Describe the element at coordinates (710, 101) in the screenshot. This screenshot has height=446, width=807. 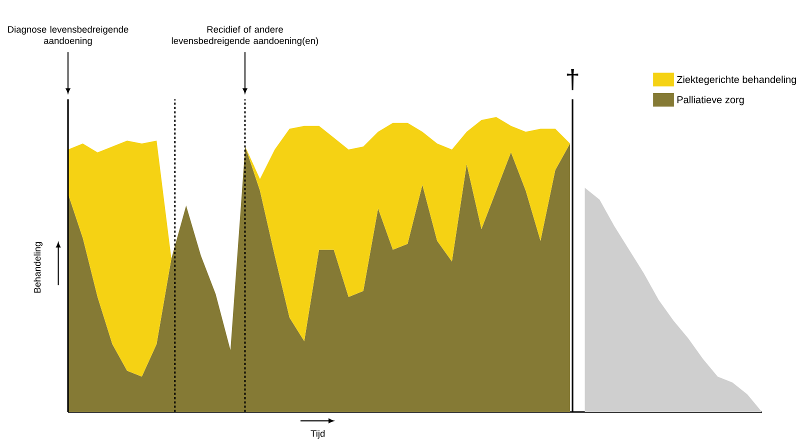
I see `legend-label: Palliatieve zorg` at that location.